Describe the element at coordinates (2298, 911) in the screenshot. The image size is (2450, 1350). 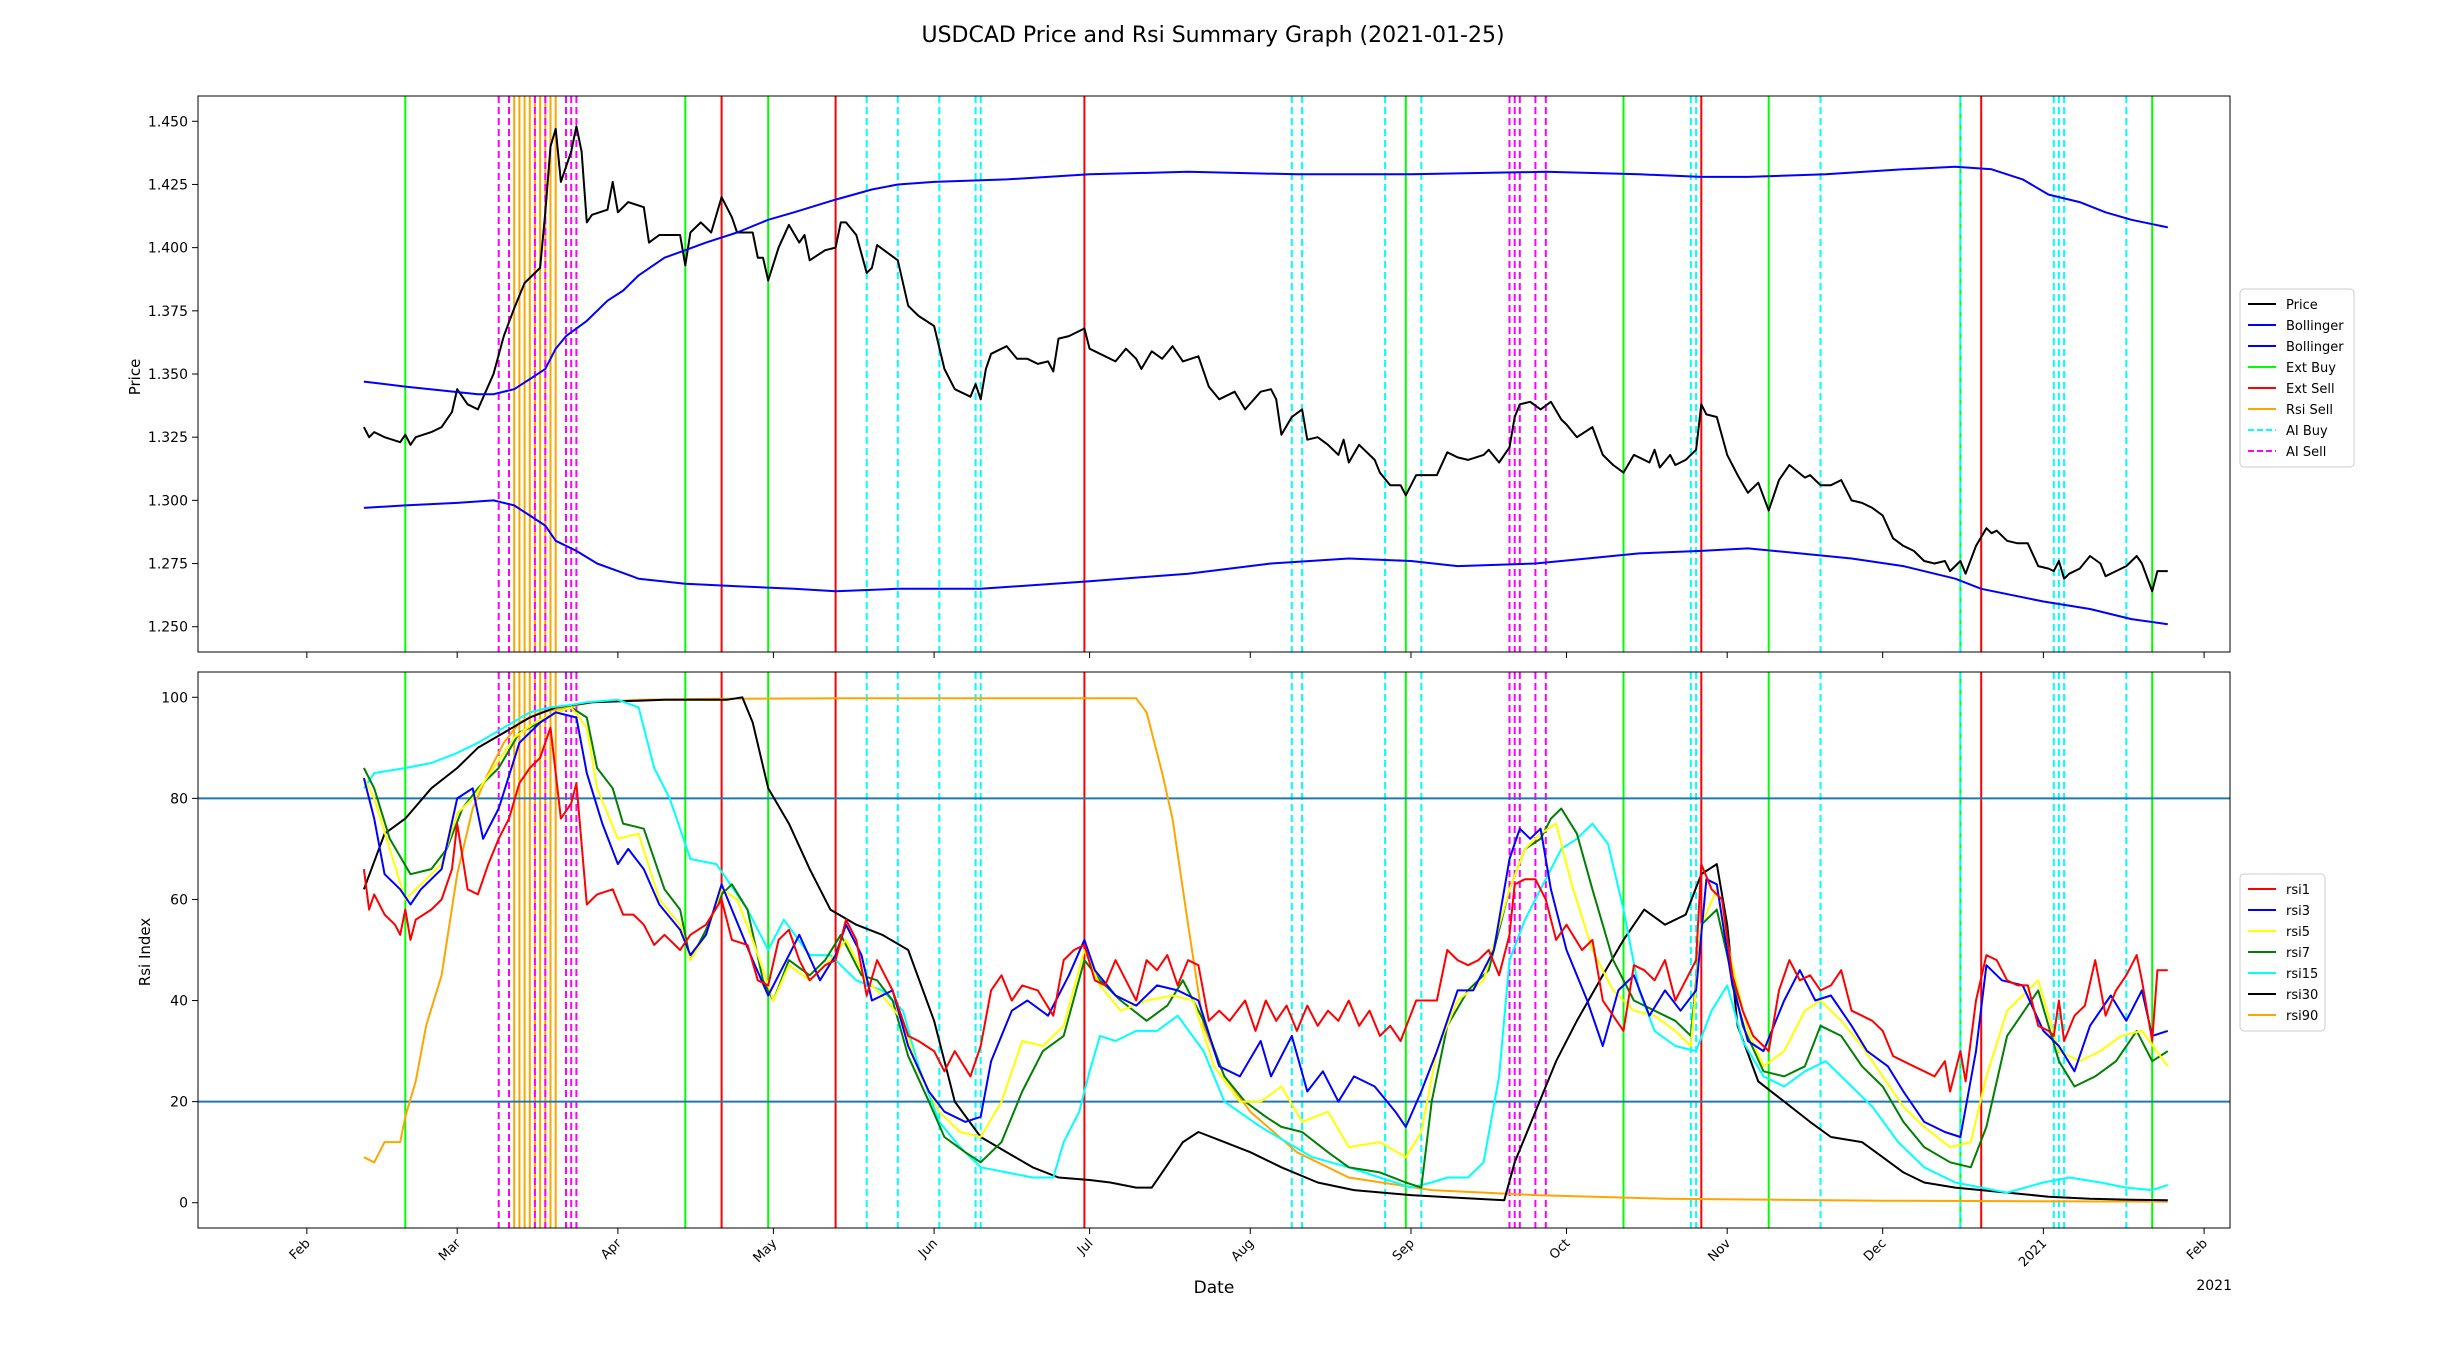
I see `rsi-legend-label: rsi3` at that location.